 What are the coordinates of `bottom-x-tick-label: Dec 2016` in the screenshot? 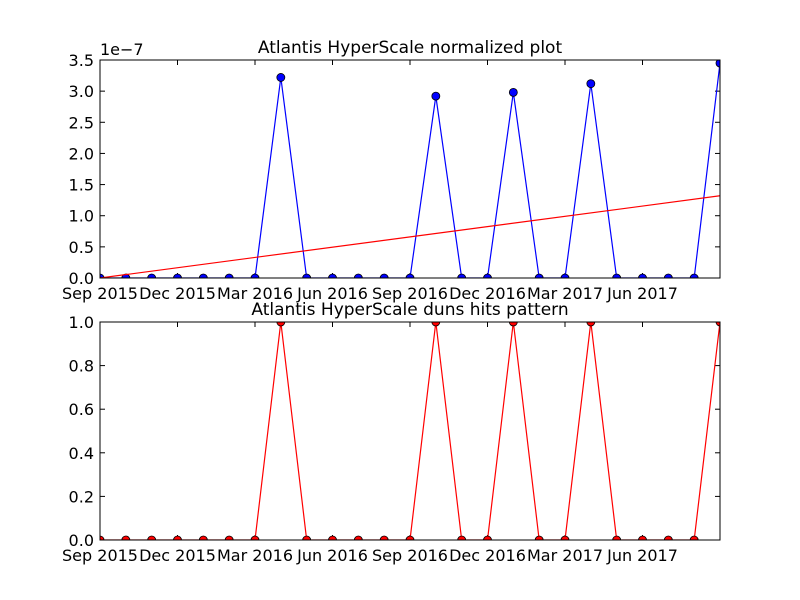 It's located at (487, 555).